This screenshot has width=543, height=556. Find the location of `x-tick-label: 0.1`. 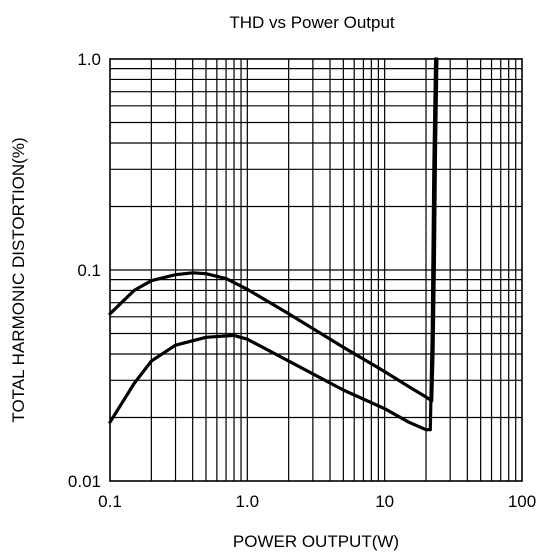

x-tick-label: 0.1 is located at coordinates (110, 501).